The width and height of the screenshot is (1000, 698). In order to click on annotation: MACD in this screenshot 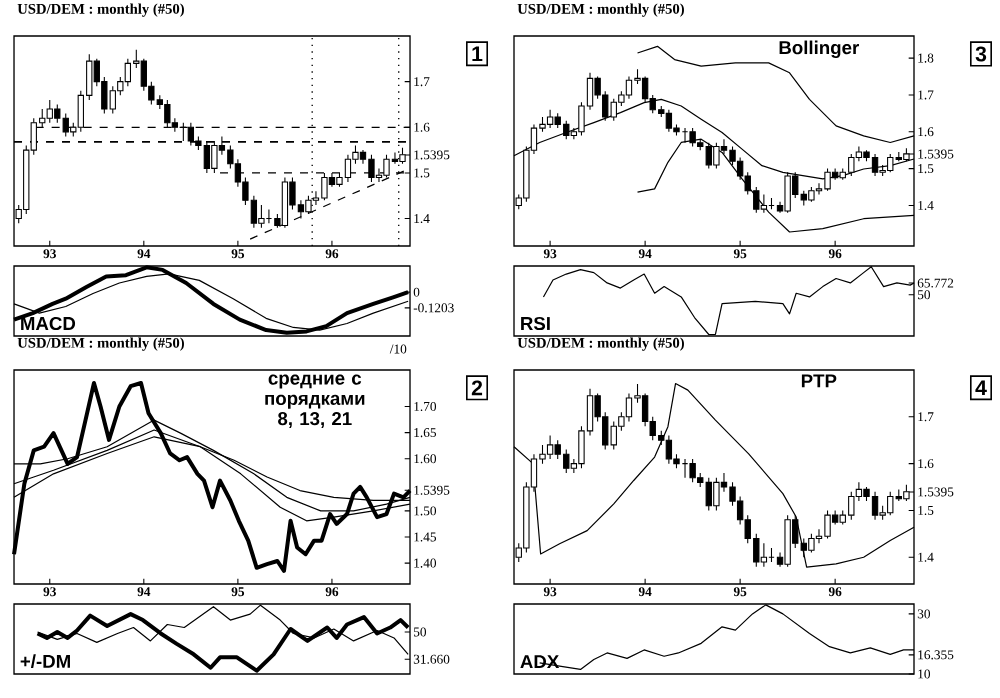, I will do `click(48, 323)`.